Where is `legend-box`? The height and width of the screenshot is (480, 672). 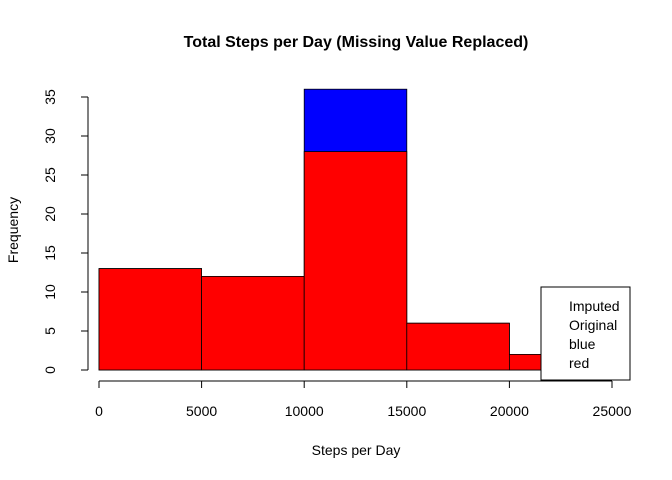 legend-box is located at coordinates (585, 333).